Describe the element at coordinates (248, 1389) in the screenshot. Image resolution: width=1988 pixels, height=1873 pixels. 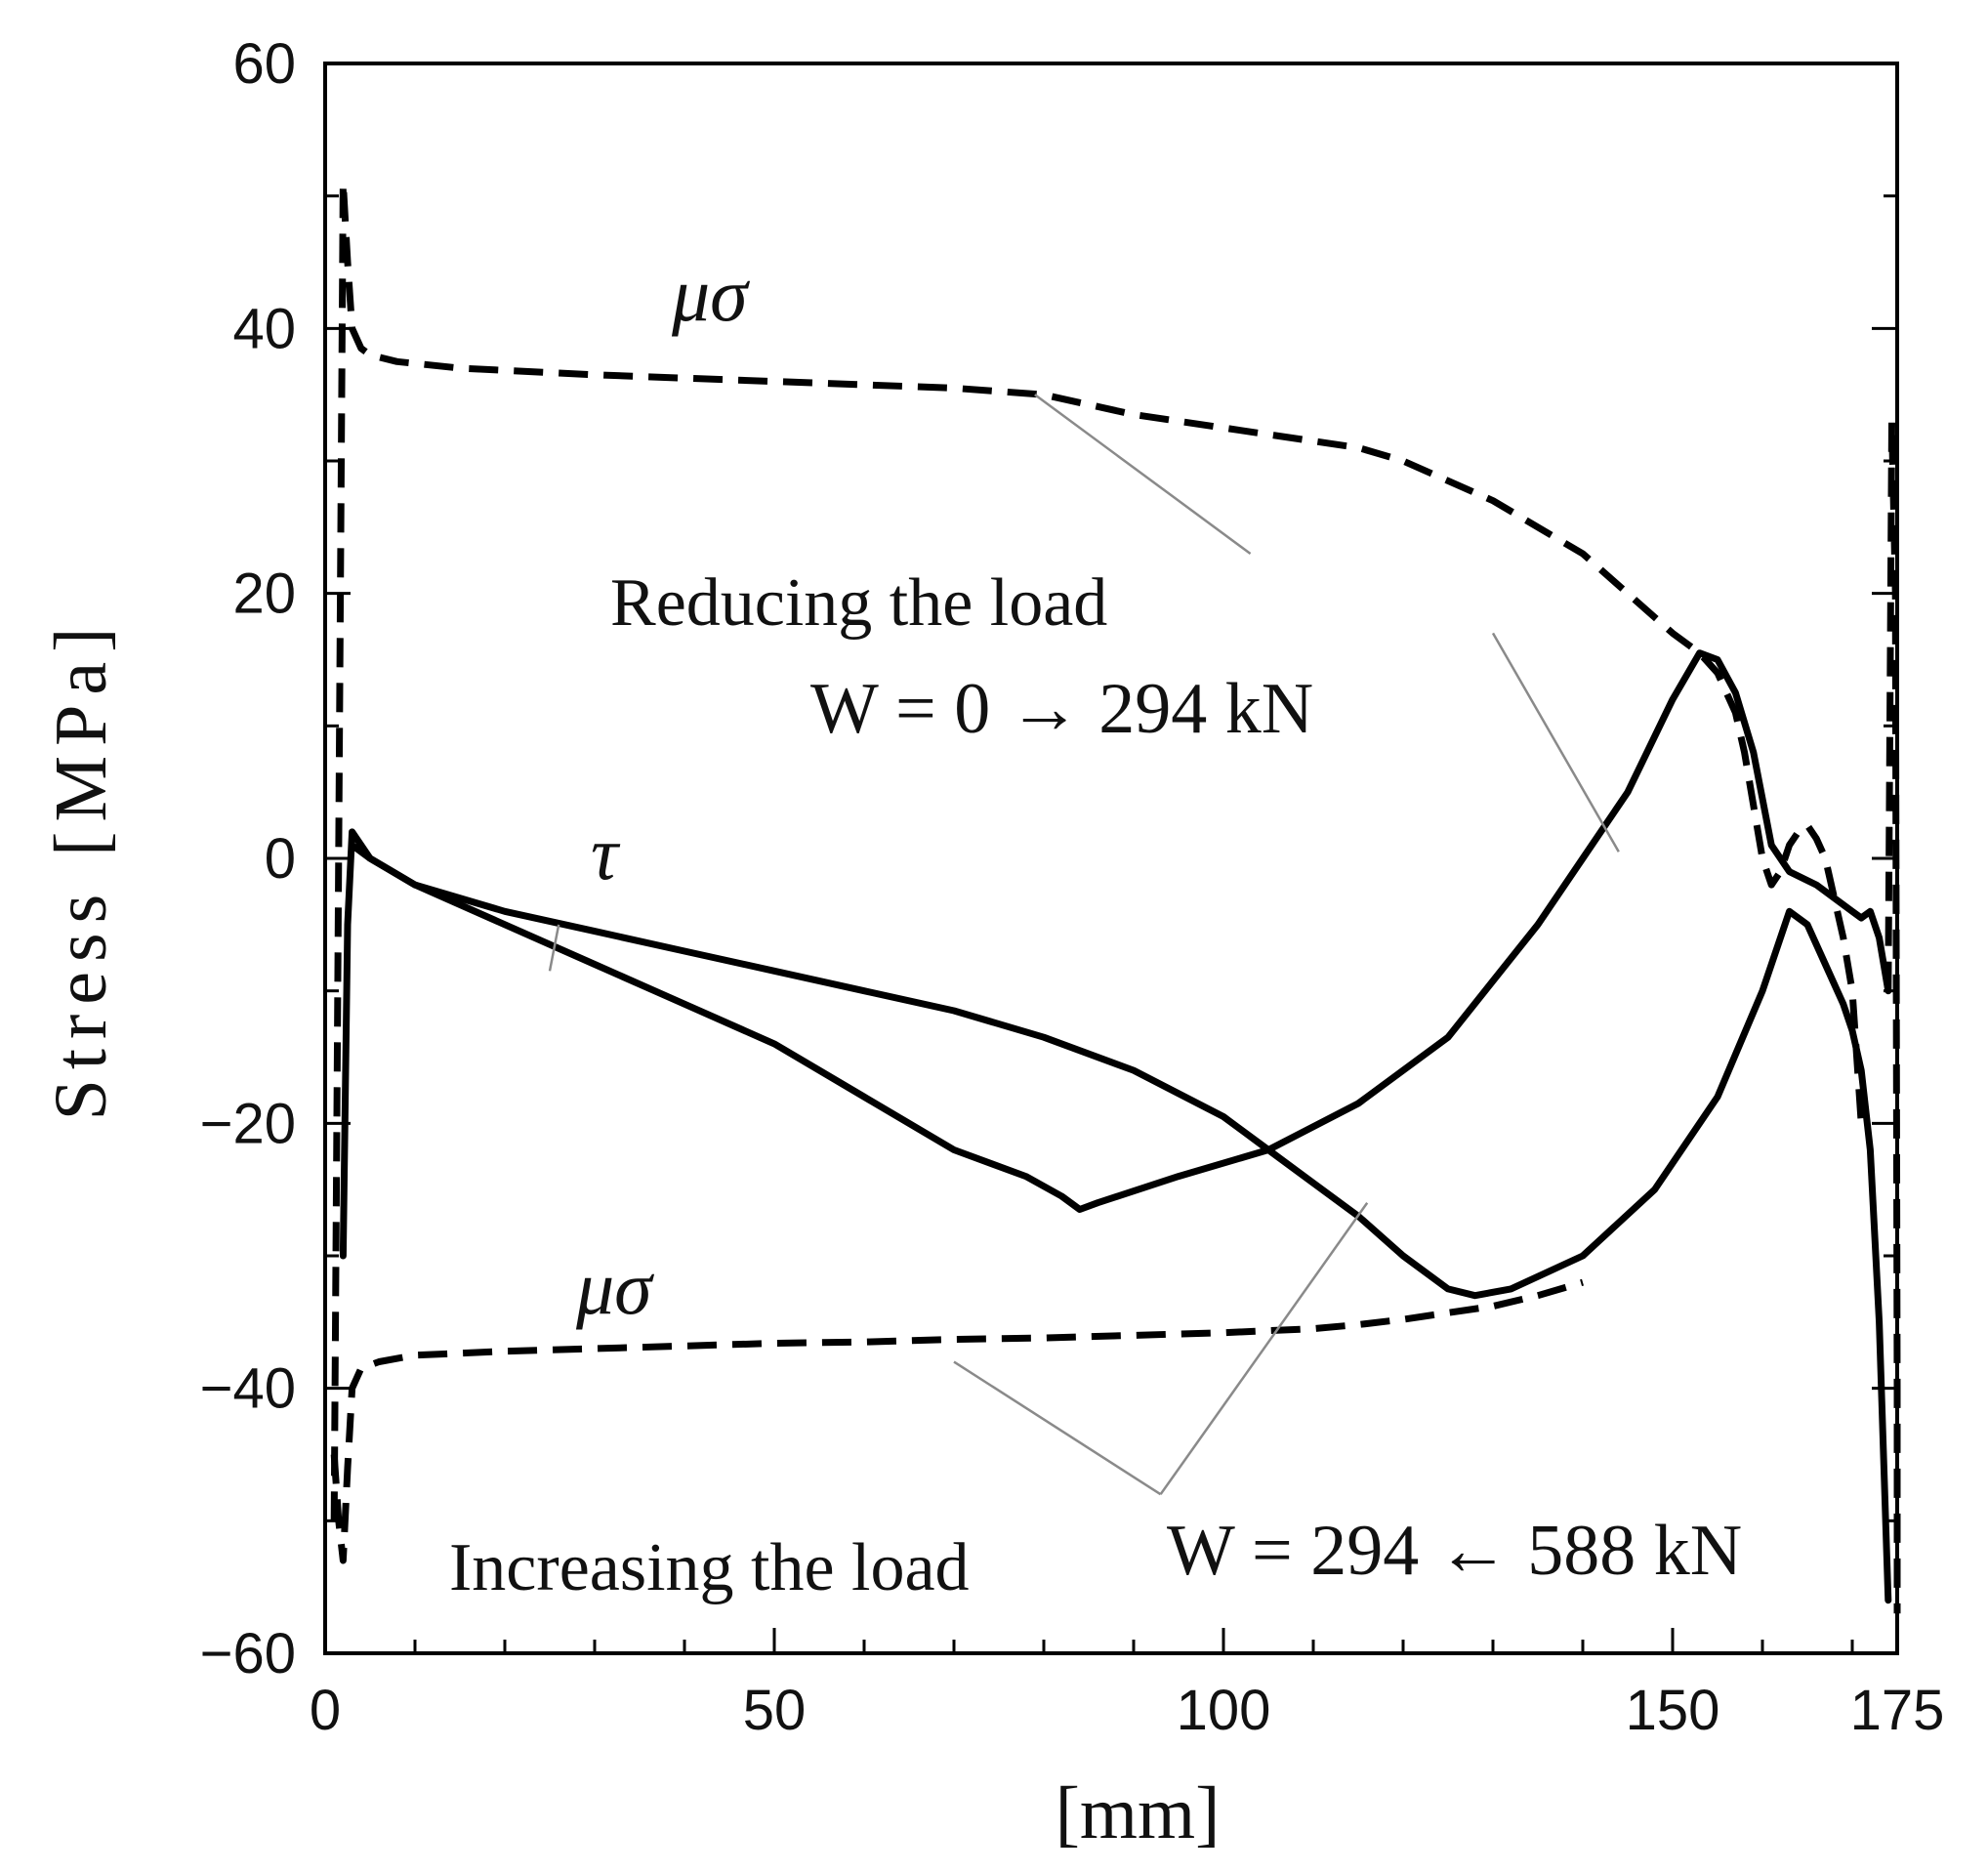
I see `y-tick-label: −40` at that location.